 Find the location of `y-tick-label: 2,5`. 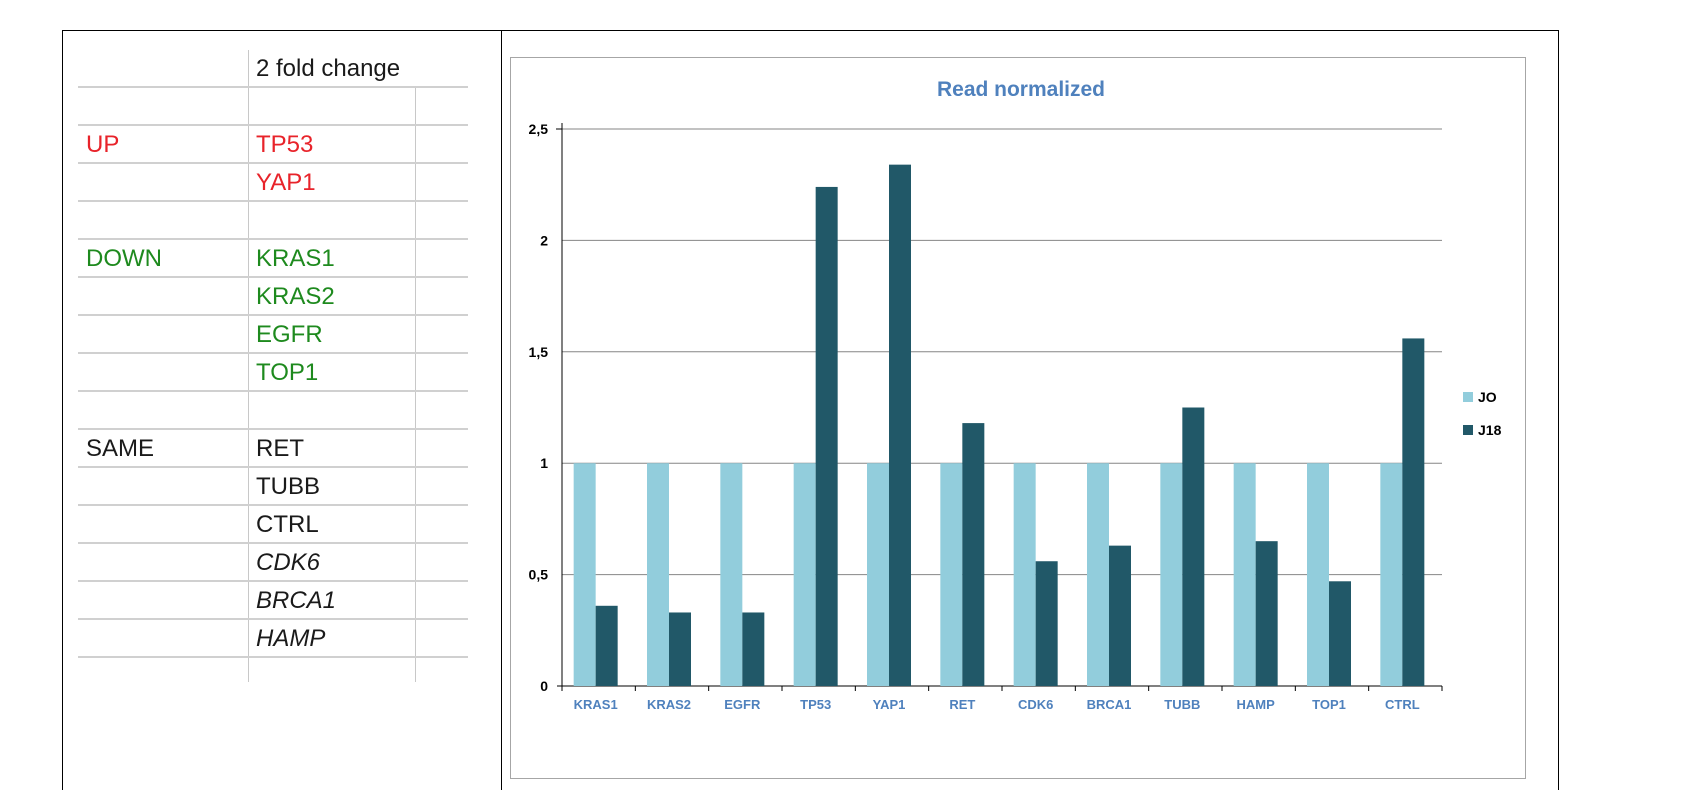

y-tick-label: 2,5 is located at coordinates (539, 129).